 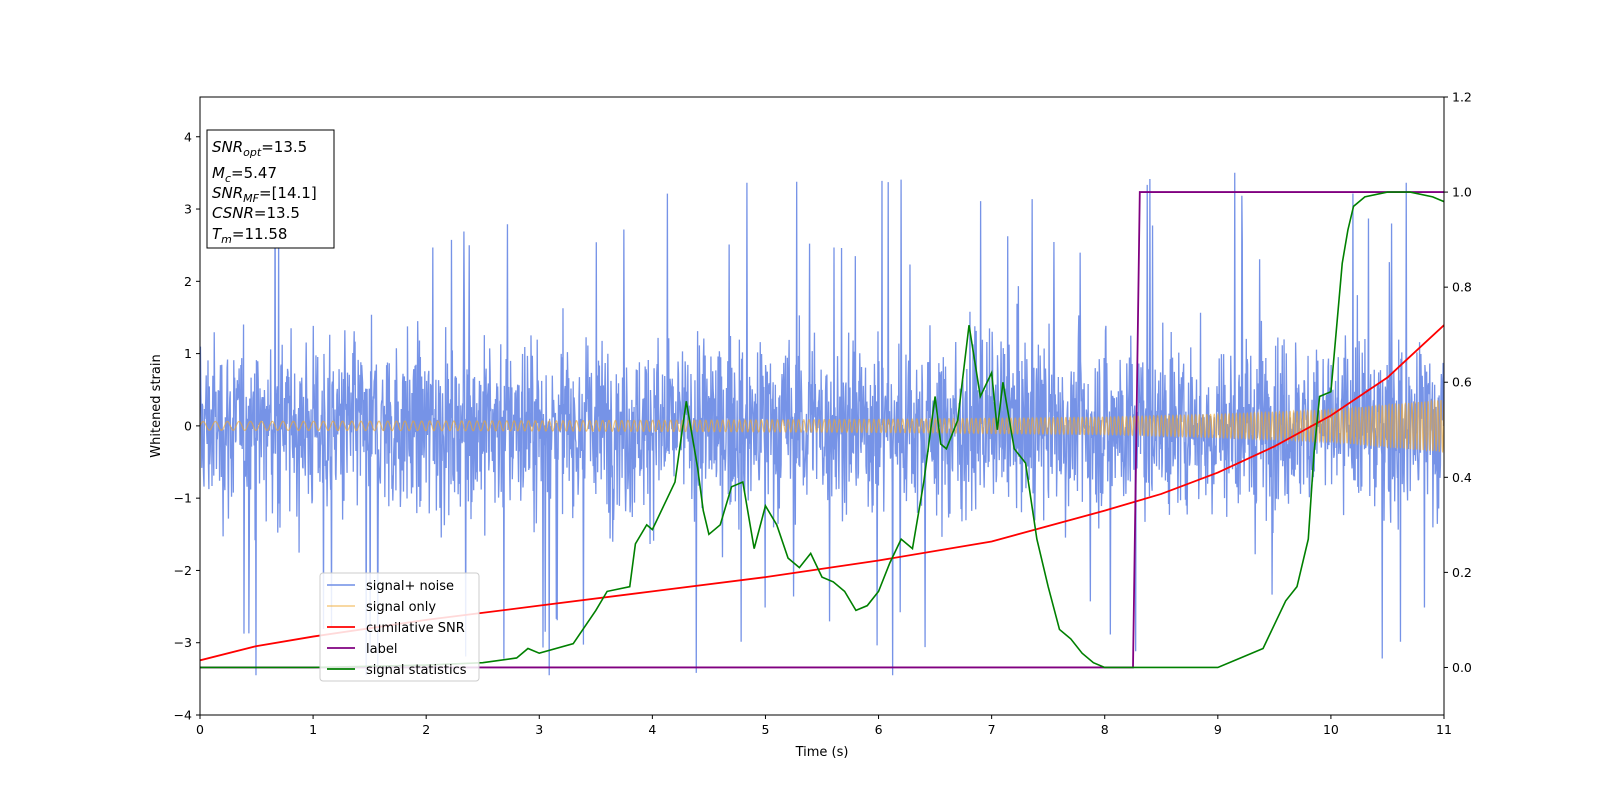 What do you see at coordinates (1444, 729) in the screenshot?
I see `x-tick-label: 11` at bounding box center [1444, 729].